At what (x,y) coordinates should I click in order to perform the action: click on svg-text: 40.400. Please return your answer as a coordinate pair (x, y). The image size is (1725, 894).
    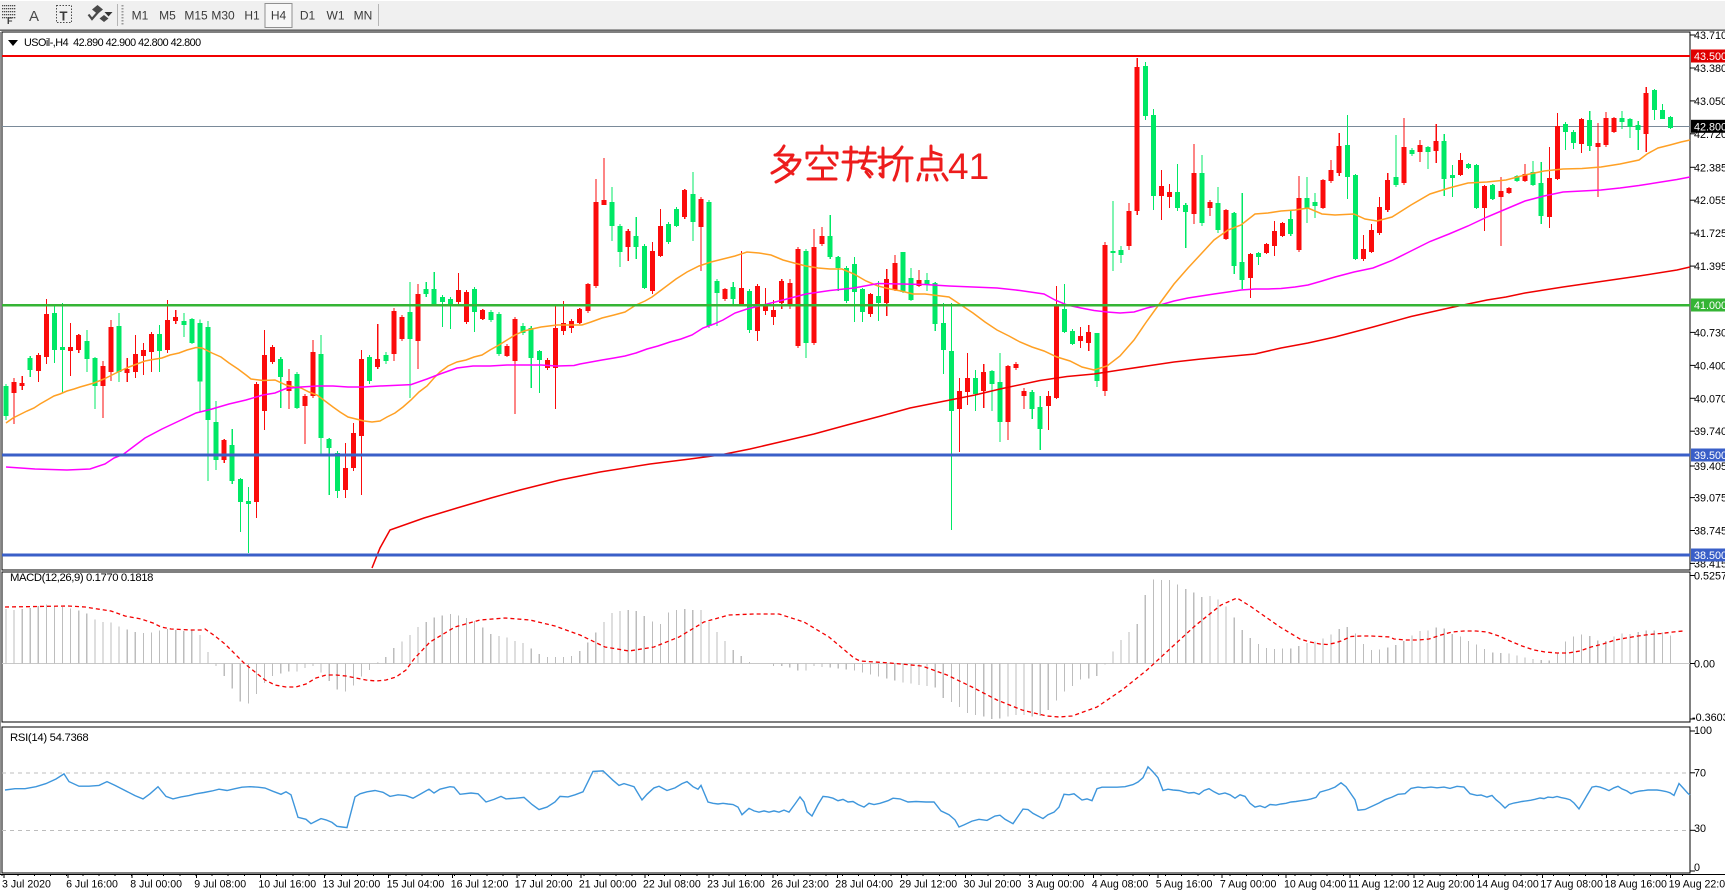
    Looking at the image, I should click on (1709, 366).